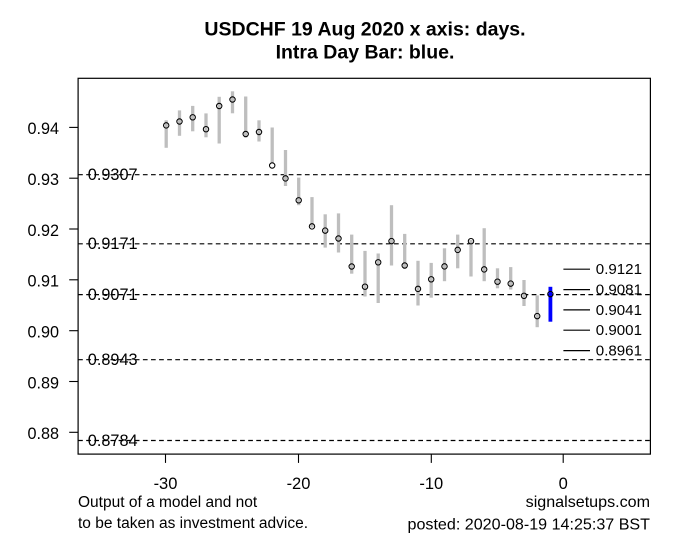  I want to click on svg-text: Output of a model and not, so click(168, 502).